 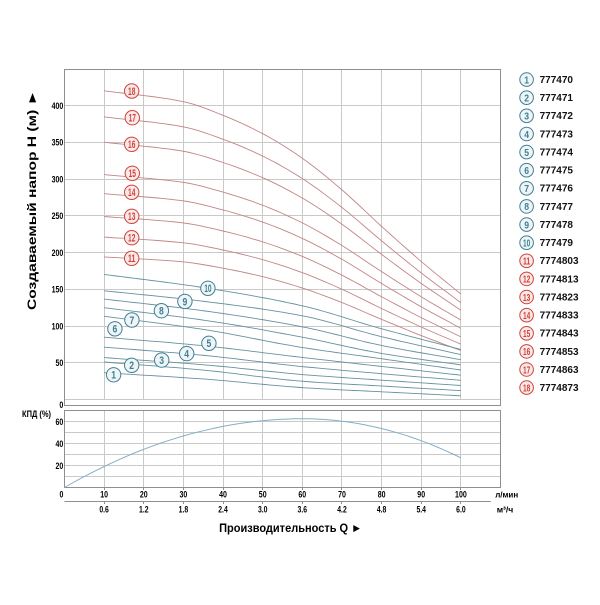 I want to click on svg-text: 777478, so click(x=557, y=225).